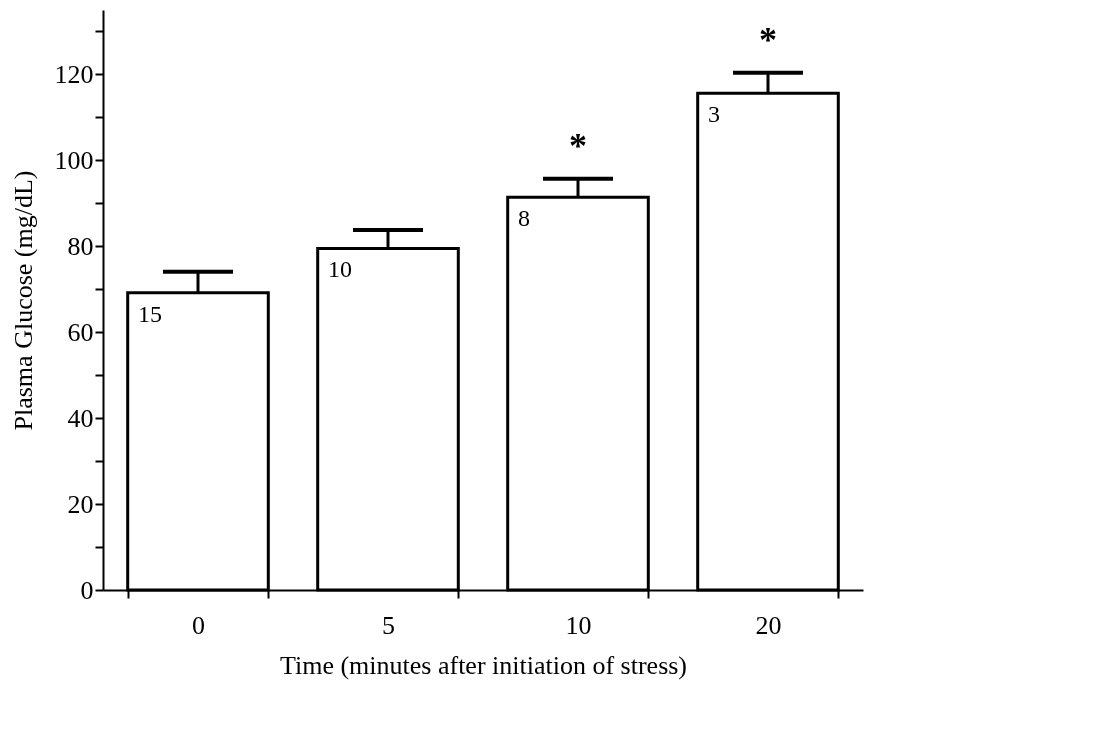  What do you see at coordinates (80, 504) in the screenshot?
I see `y-tick-label: 20` at bounding box center [80, 504].